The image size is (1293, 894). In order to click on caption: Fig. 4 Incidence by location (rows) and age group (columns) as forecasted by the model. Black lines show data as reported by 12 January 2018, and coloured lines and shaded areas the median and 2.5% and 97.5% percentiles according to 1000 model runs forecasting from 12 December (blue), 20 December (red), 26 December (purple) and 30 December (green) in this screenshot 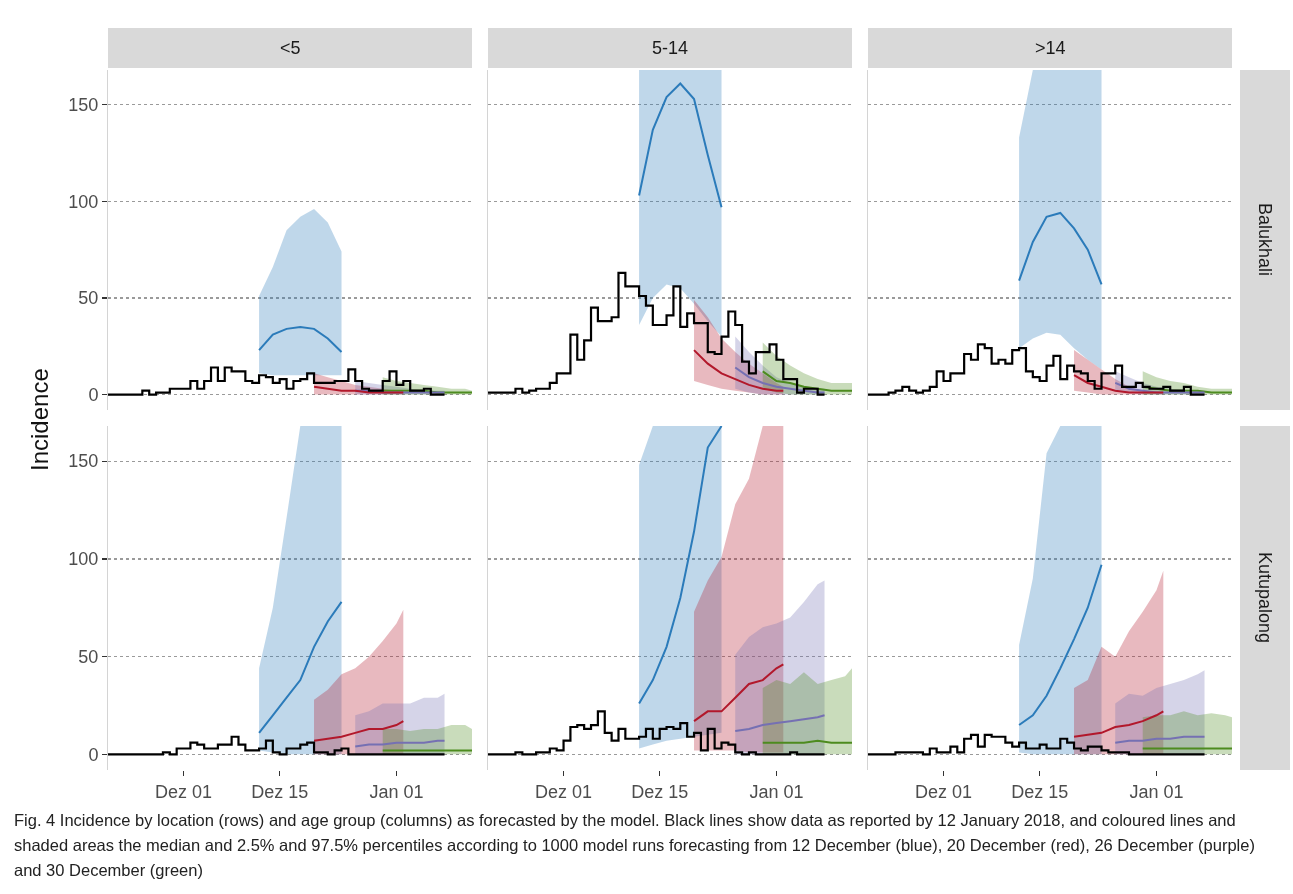, I will do `click(635, 845)`.